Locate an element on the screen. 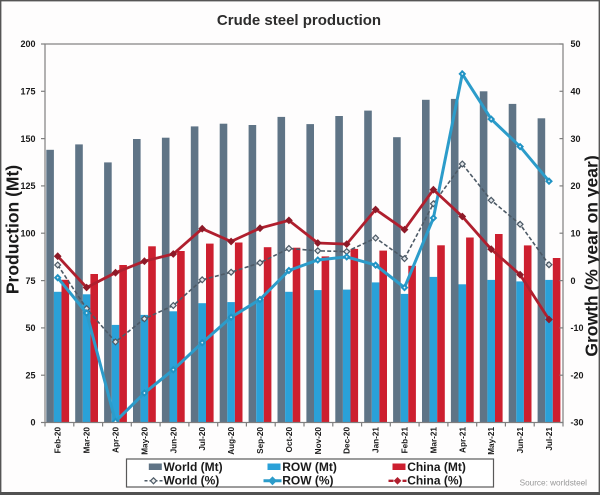  svg-text: Jul-21 is located at coordinates (549, 439).